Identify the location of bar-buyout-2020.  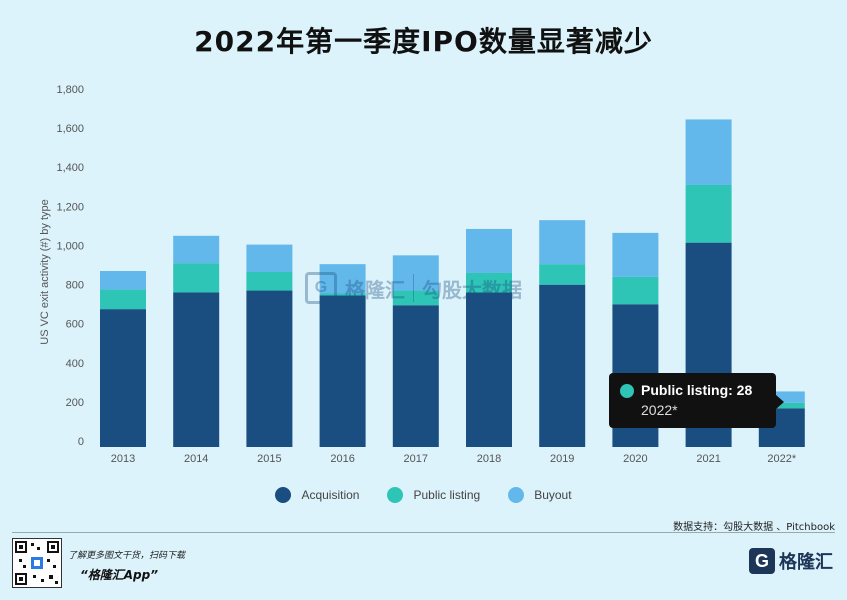
(635, 254).